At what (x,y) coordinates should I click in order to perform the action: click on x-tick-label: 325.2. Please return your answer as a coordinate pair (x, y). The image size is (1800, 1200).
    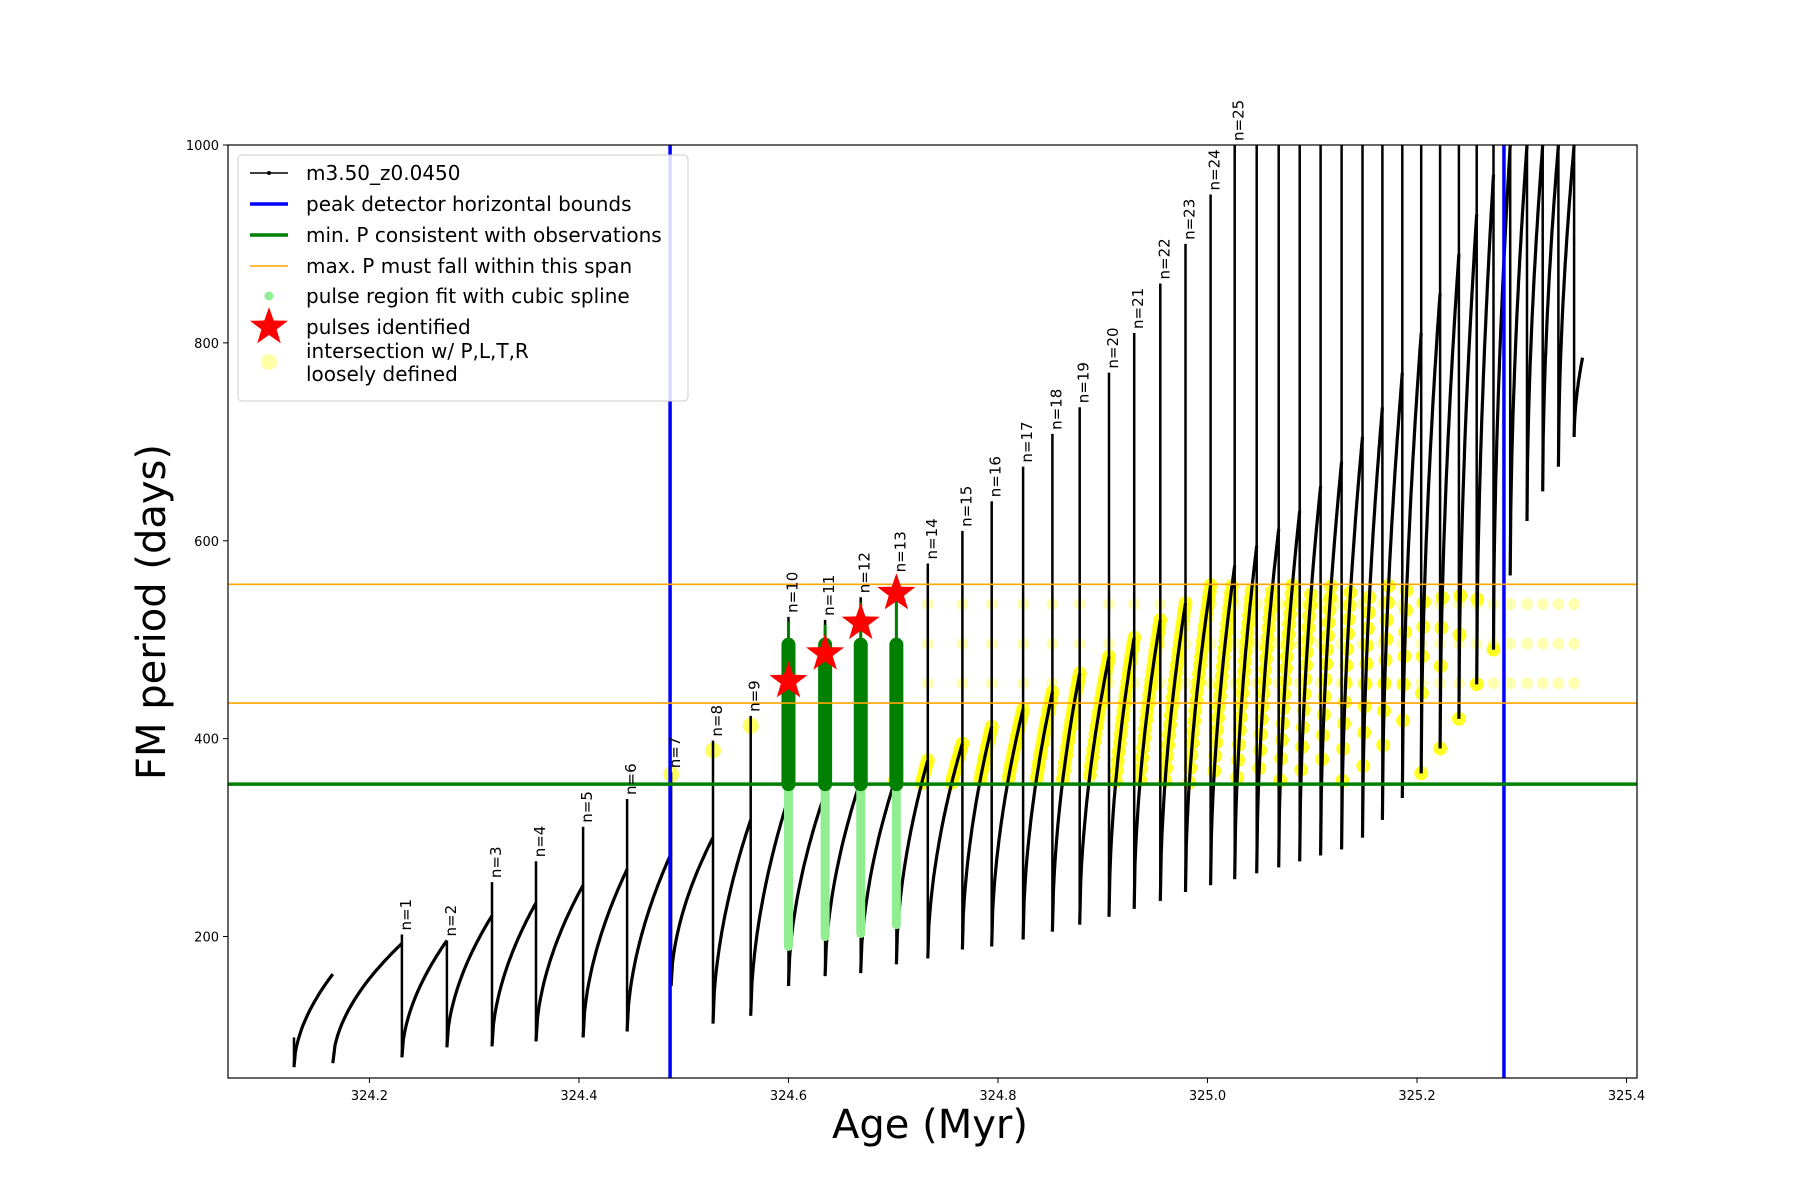
    Looking at the image, I should click on (1416, 1096).